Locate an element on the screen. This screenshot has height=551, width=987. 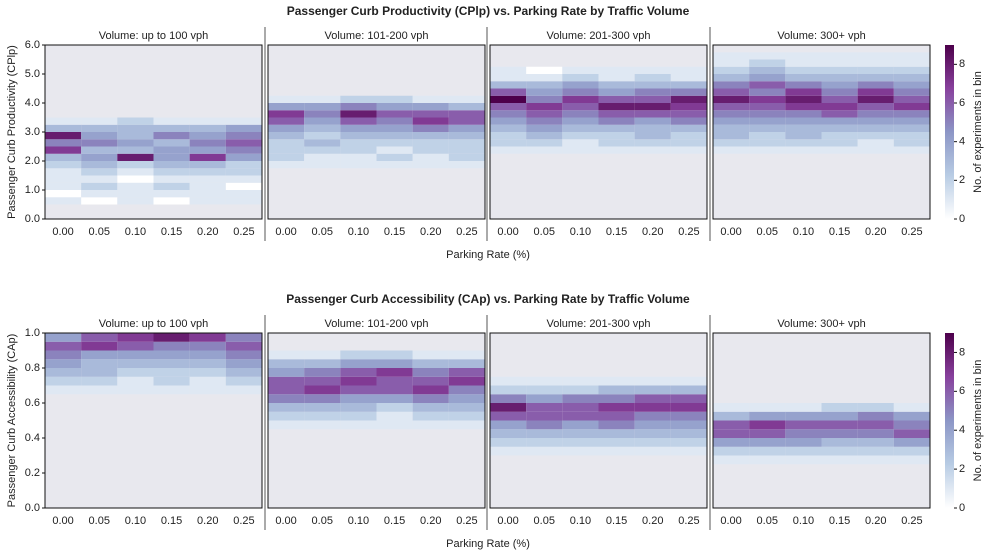
colorbar-tick-label: 6 is located at coordinates (962, 391).